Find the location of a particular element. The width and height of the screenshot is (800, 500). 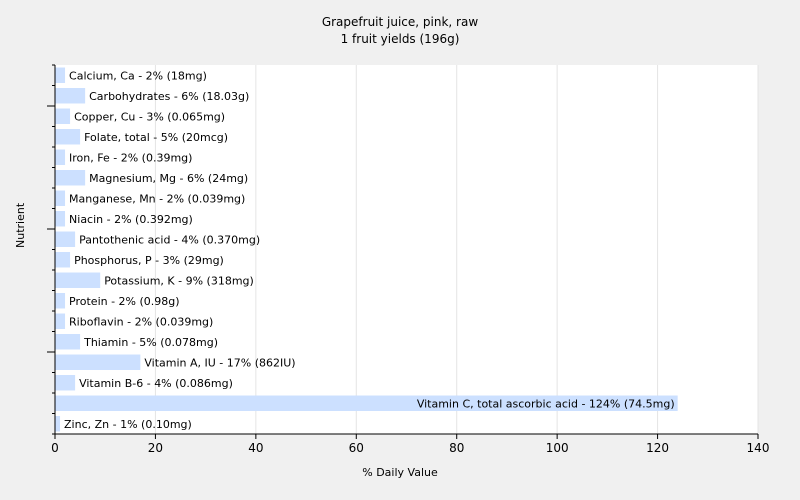

bar-label: Zinc, Zn - 1% (0.10mg) is located at coordinates (128, 424).